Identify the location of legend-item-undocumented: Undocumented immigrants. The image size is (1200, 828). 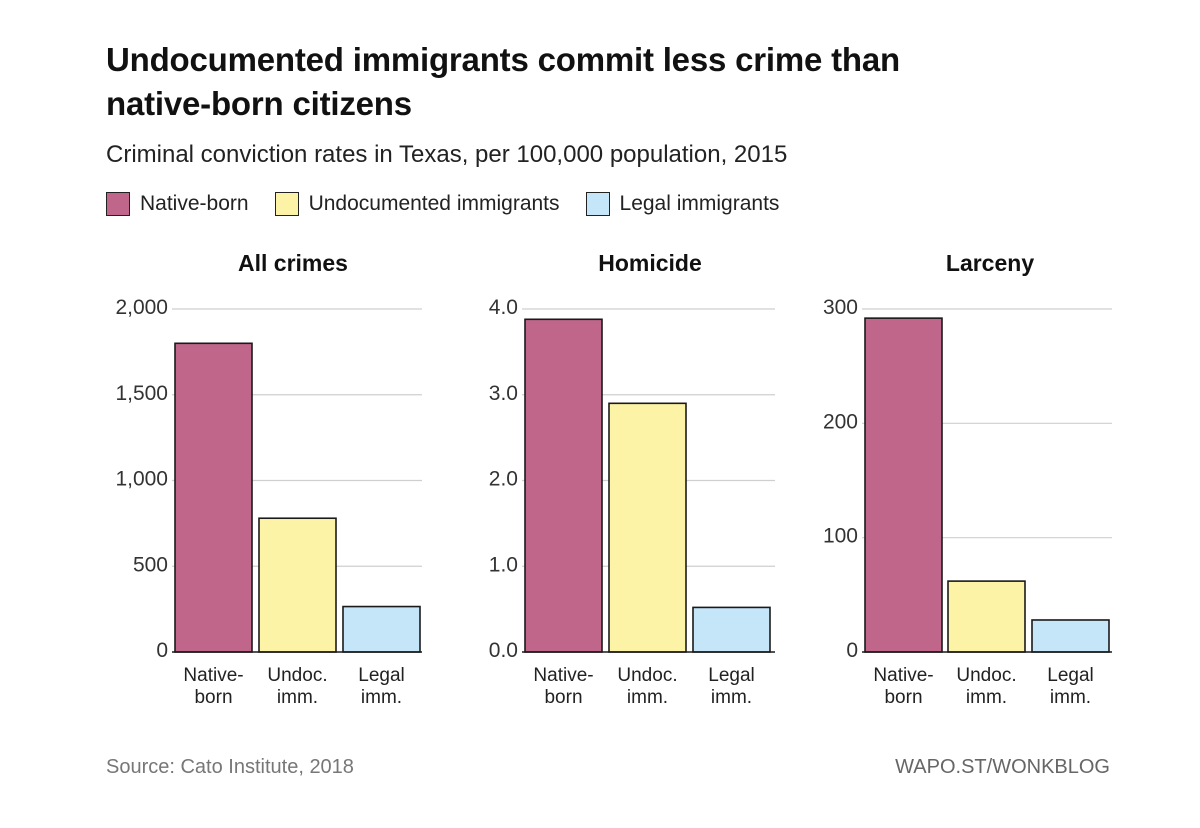
(417, 204).